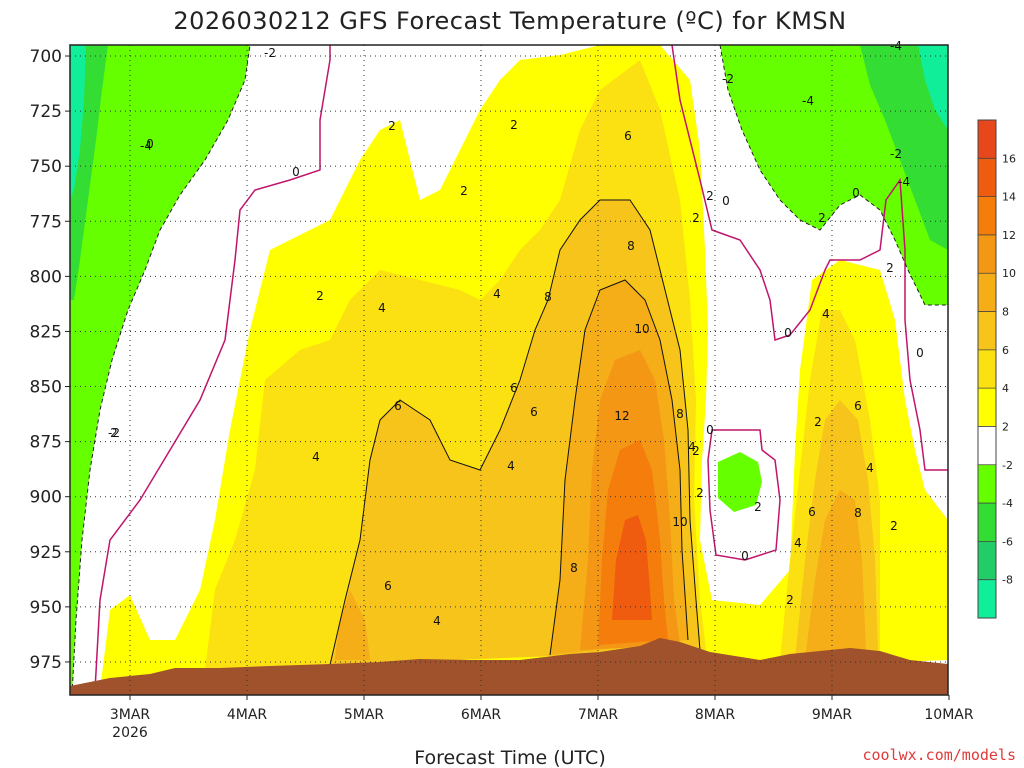 The height and width of the screenshot is (768, 1024). I want to click on colorbar-frame, so click(987, 369).